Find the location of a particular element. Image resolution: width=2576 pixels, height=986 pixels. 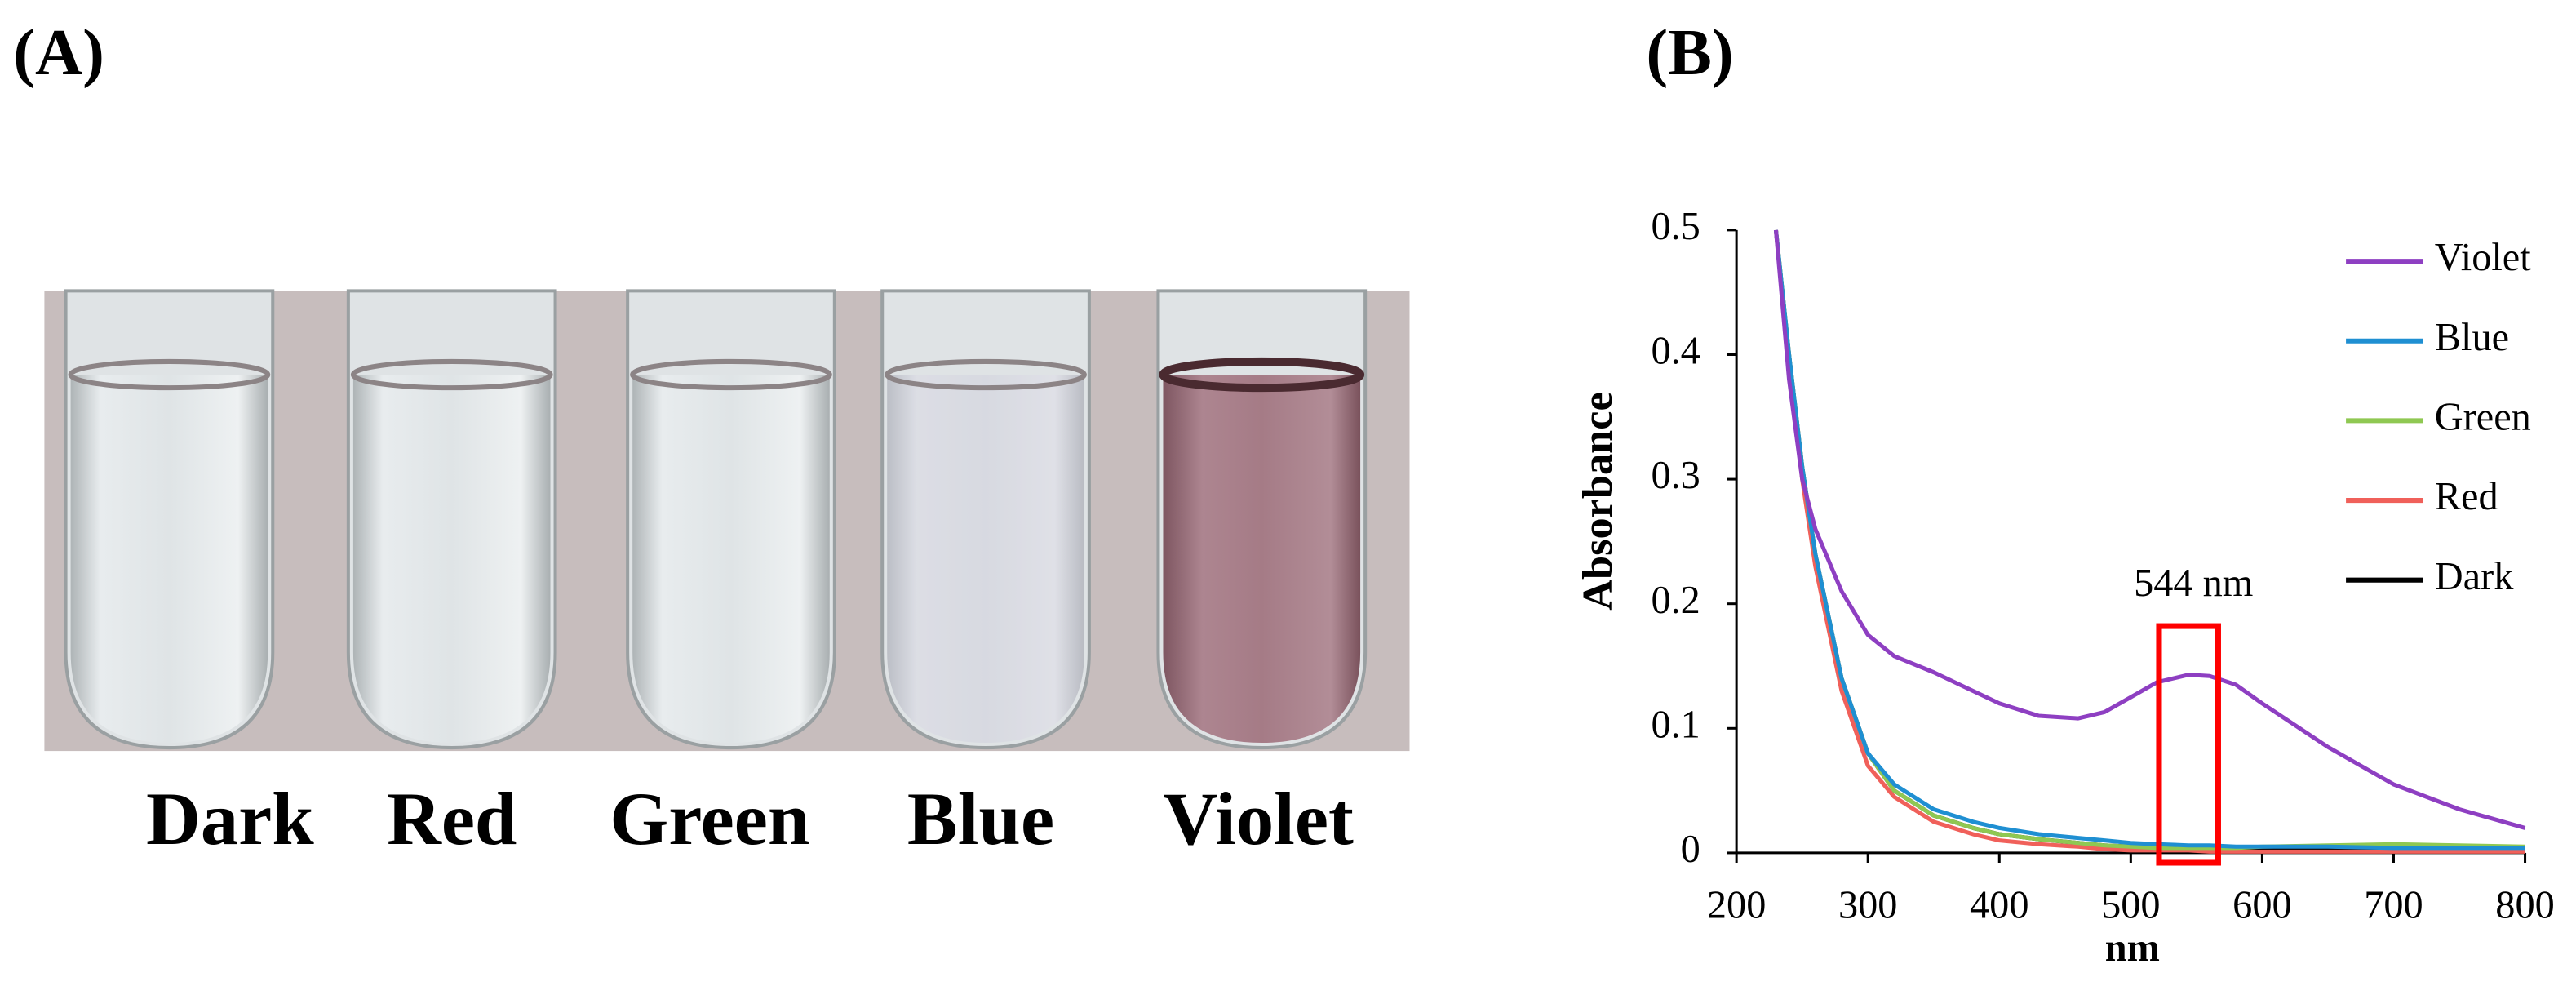

y-tick-label: 0 is located at coordinates (1690, 849).